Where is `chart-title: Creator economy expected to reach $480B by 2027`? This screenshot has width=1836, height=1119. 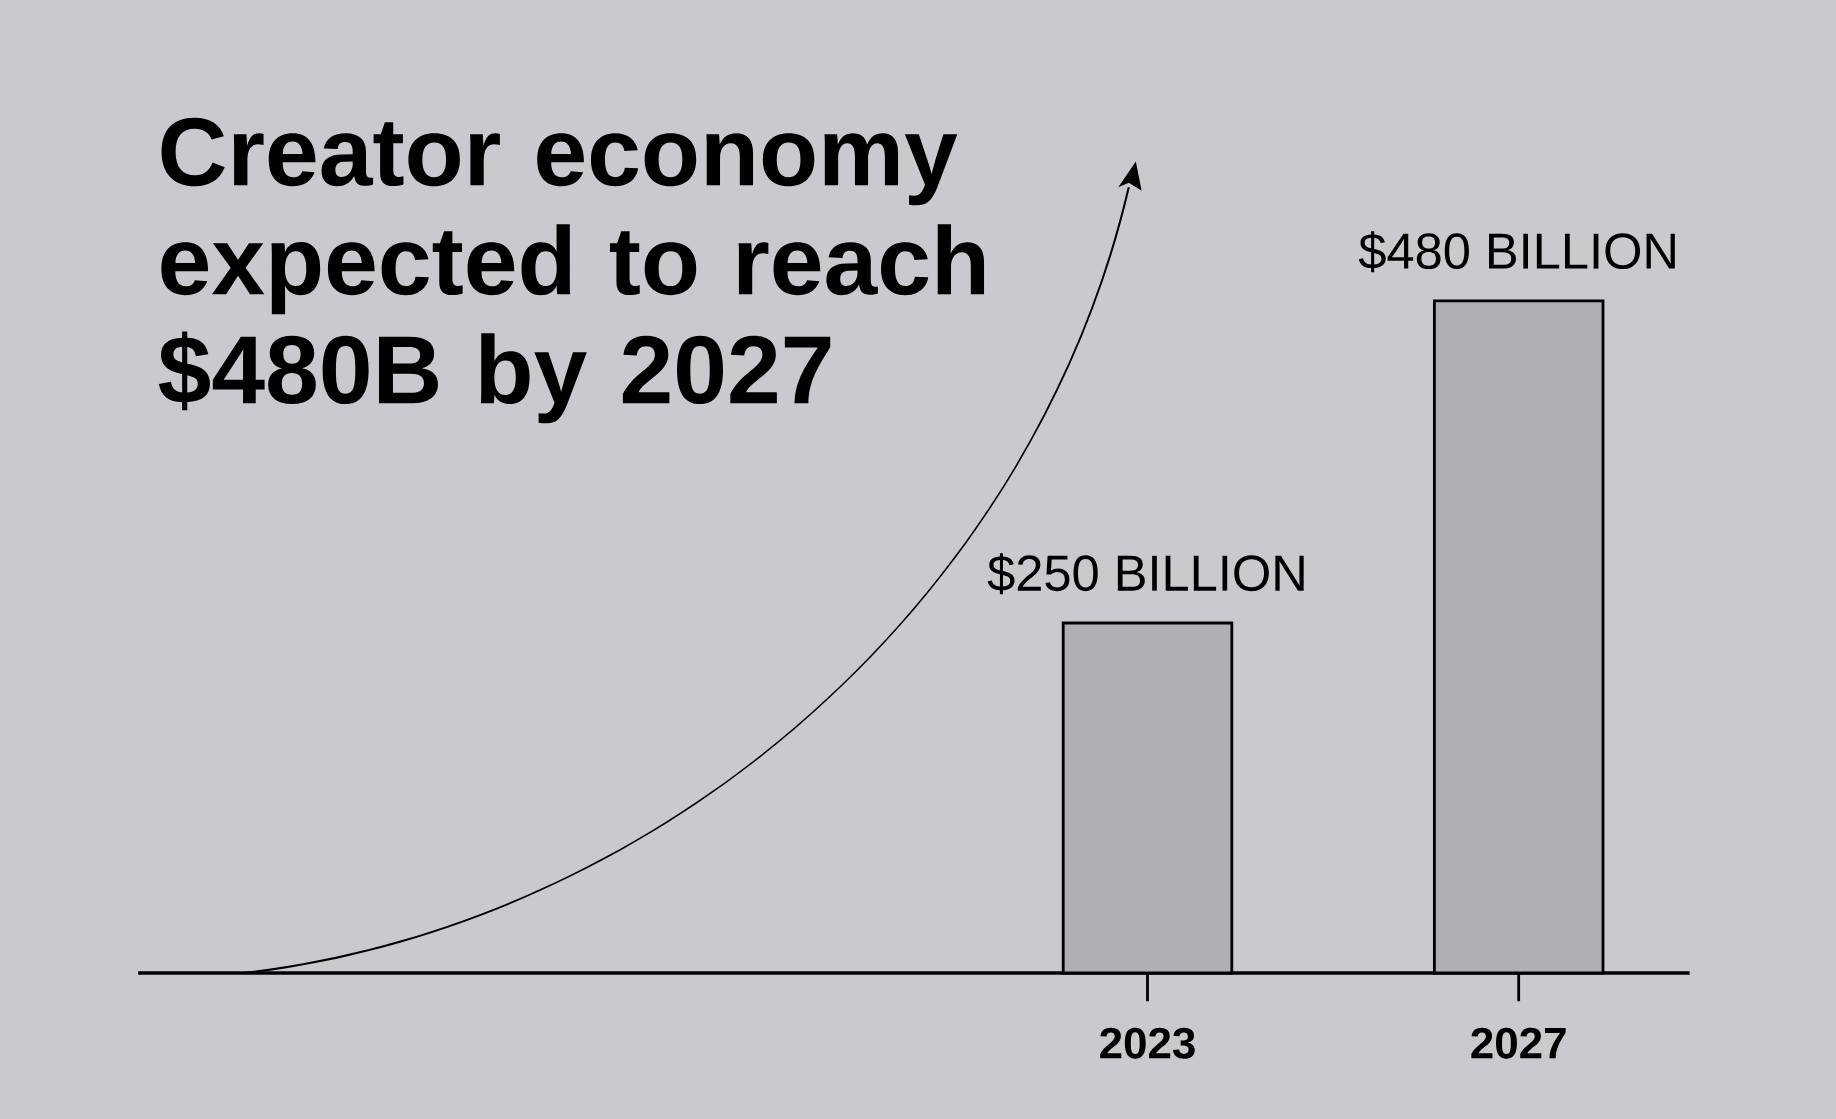 chart-title: Creator economy expected to reach $480B by 2027 is located at coordinates (571, 270).